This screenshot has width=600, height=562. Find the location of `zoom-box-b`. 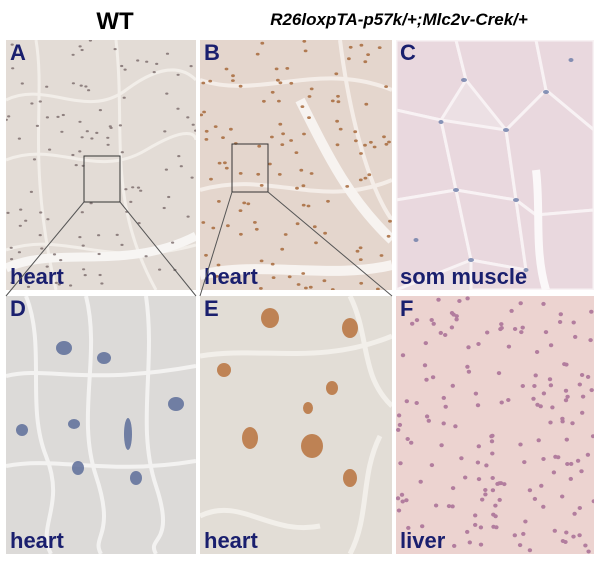

zoom-box-b is located at coordinates (250, 168).